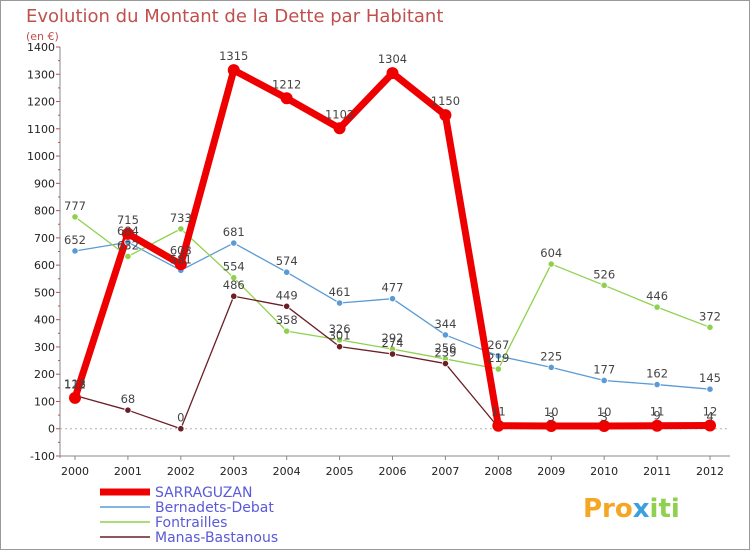 Image resolution: width=750 pixels, height=554 pixels. Describe the element at coordinates (181, 250) in the screenshot. I see `data-label: 603` at that location.